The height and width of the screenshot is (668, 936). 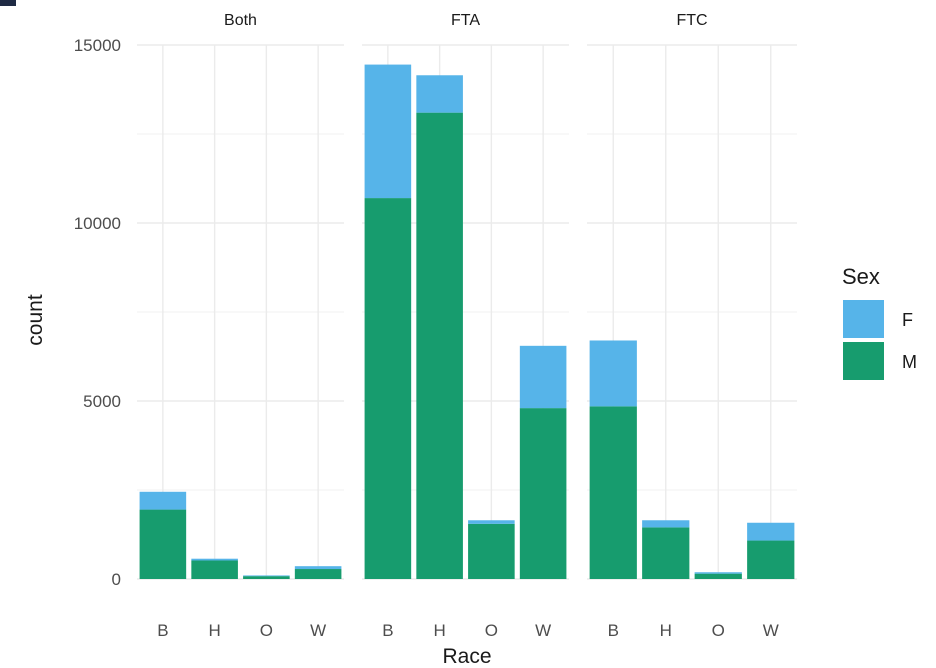 I want to click on bar-Both-B-M, so click(x=163, y=544).